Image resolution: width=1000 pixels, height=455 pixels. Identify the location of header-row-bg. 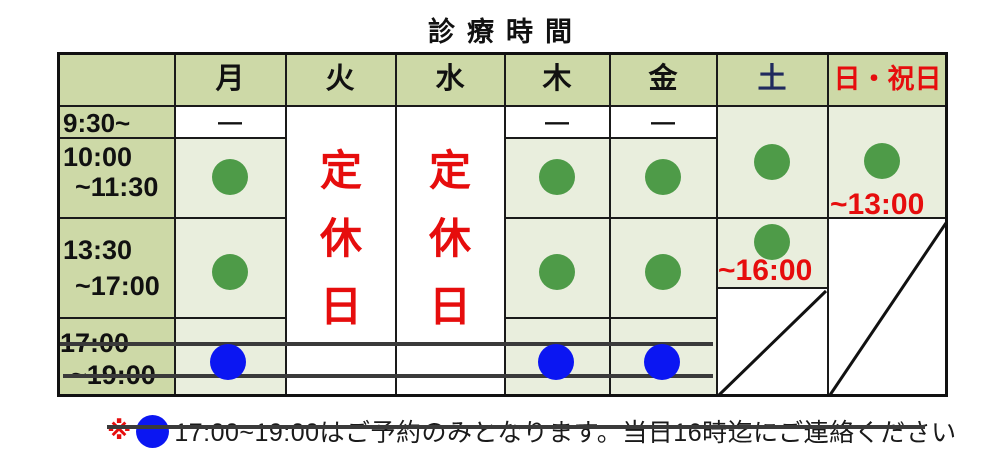
(502, 79).